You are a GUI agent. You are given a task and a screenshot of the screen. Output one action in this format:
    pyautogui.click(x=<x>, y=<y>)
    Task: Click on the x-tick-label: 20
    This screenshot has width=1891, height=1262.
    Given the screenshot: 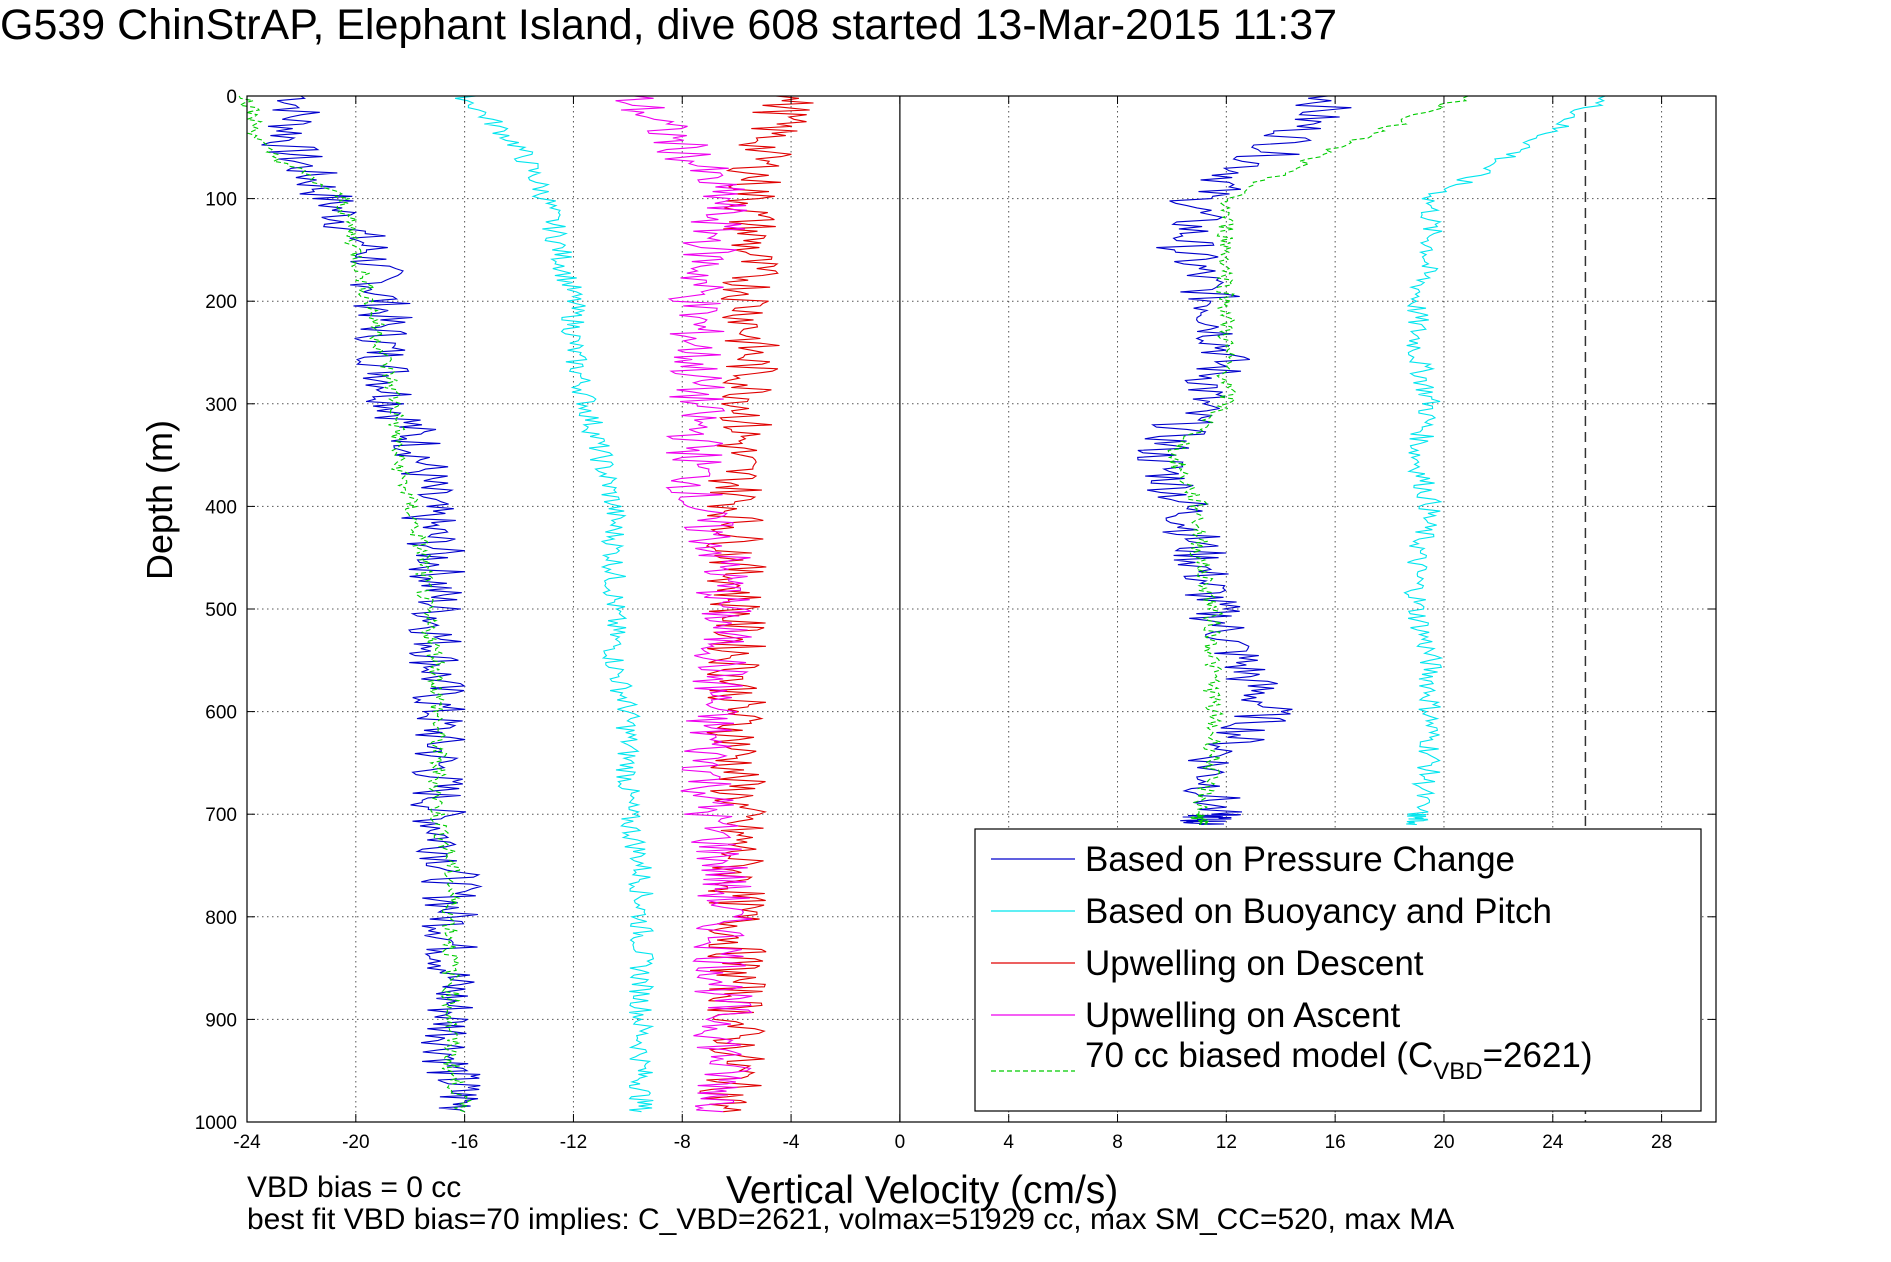 What is the action you would take?
    pyautogui.click(x=1443, y=1142)
    